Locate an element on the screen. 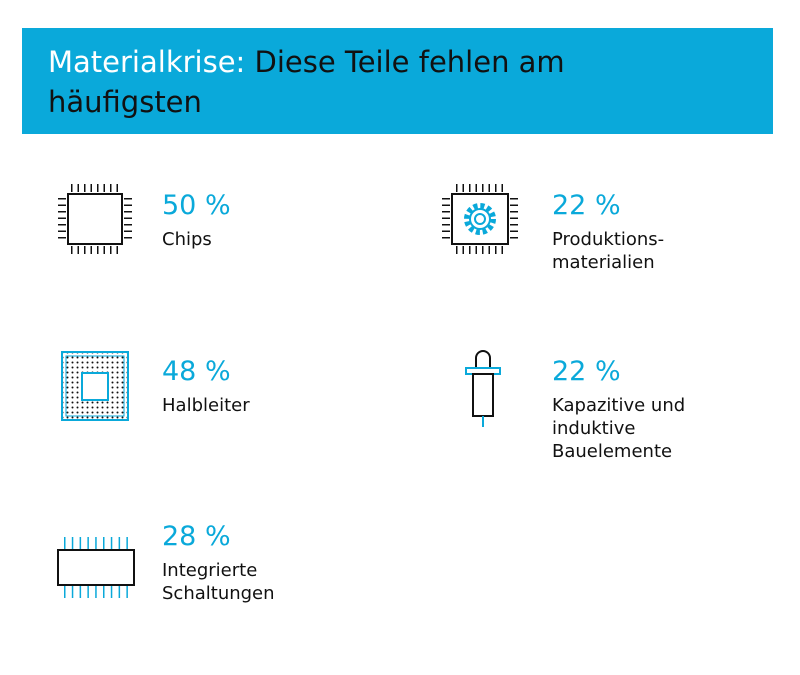 Image resolution: width=800 pixels, height=675 pixels. percentage: 48 % is located at coordinates (196, 371).